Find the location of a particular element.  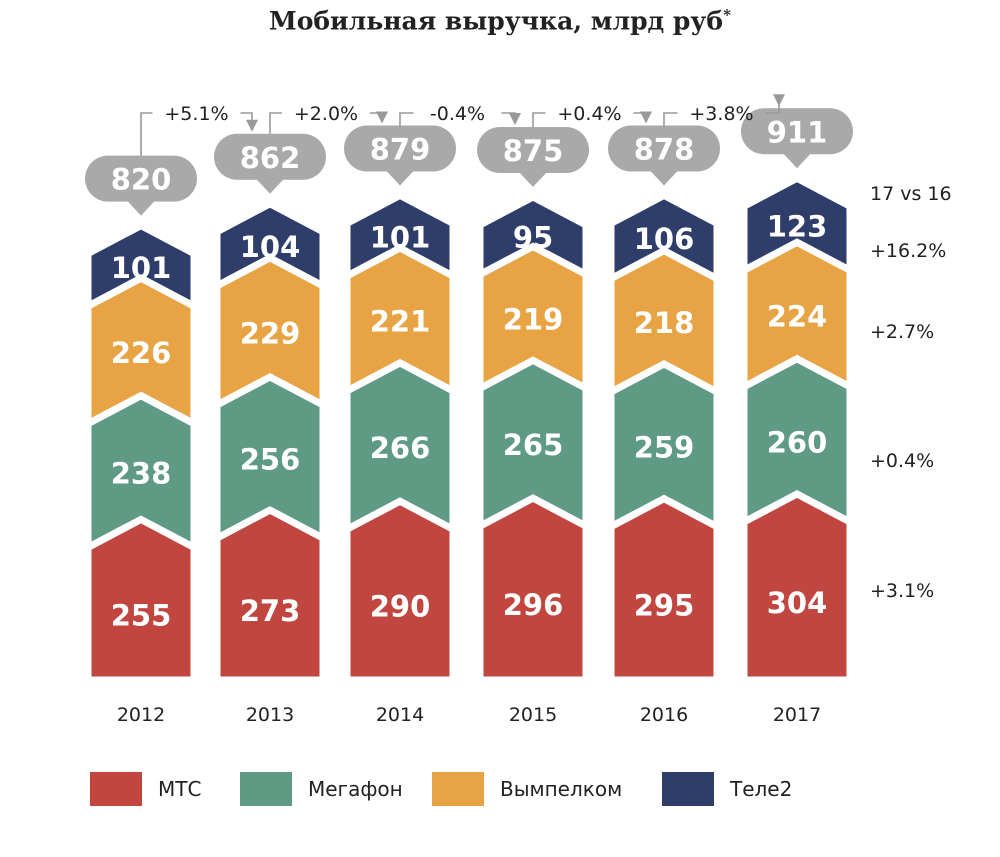

growth-label: +2.7% is located at coordinates (902, 332).